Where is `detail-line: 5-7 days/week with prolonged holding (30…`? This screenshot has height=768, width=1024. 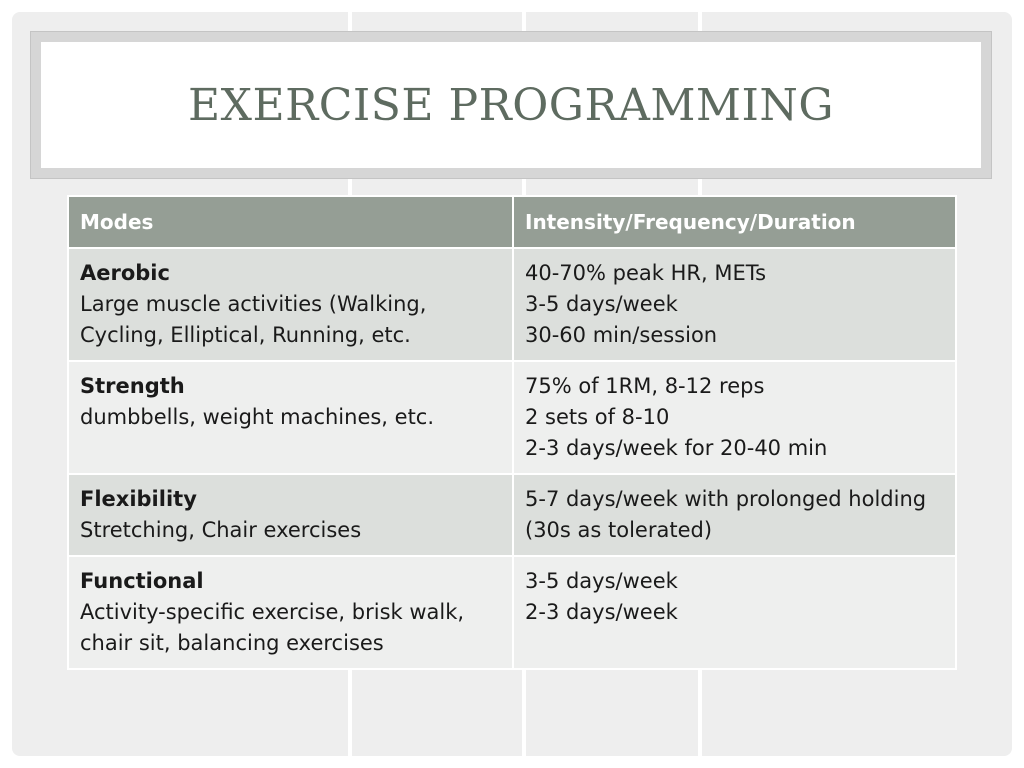
detail-line: 5-7 days/week with prolonged holding (30… is located at coordinates (726, 514).